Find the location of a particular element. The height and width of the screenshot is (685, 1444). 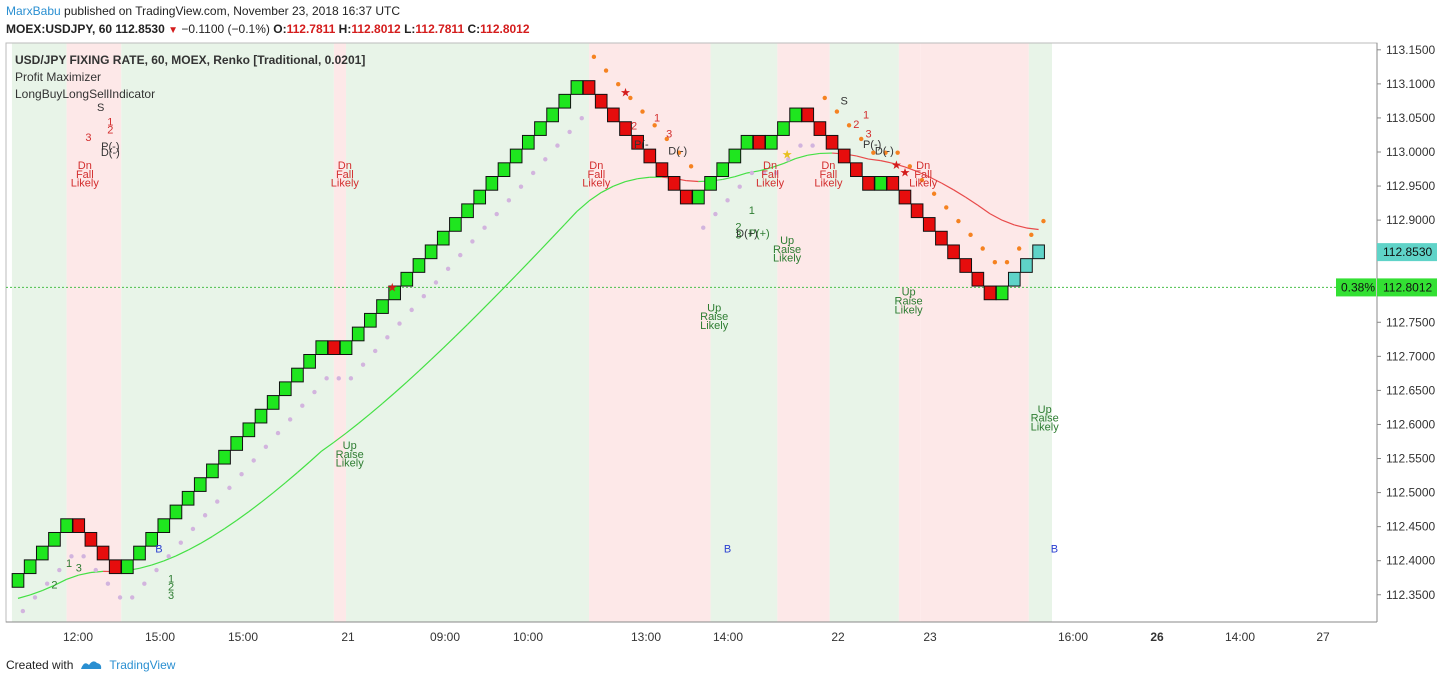

price-tick-label: 112.6500 is located at coordinates (1410, 390).